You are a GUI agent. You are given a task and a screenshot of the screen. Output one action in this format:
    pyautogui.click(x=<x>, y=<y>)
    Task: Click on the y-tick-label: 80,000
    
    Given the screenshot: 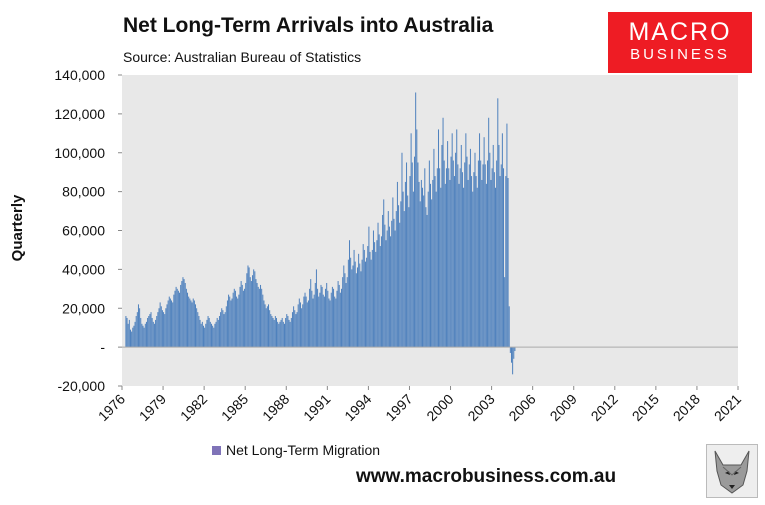 What is the action you would take?
    pyautogui.click(x=83, y=192)
    